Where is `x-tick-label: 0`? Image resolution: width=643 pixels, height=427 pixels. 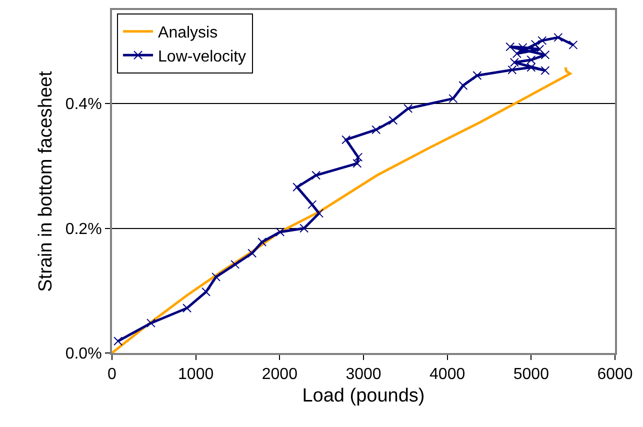 x-tick-label: 0 is located at coordinates (112, 375).